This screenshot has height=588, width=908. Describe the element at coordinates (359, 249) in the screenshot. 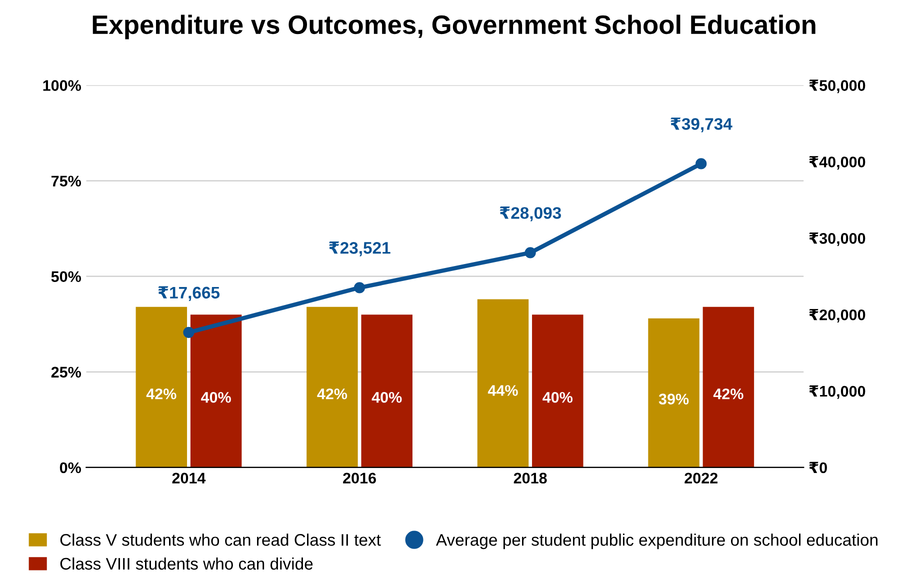

I see `data-label: ₹23,521` at that location.